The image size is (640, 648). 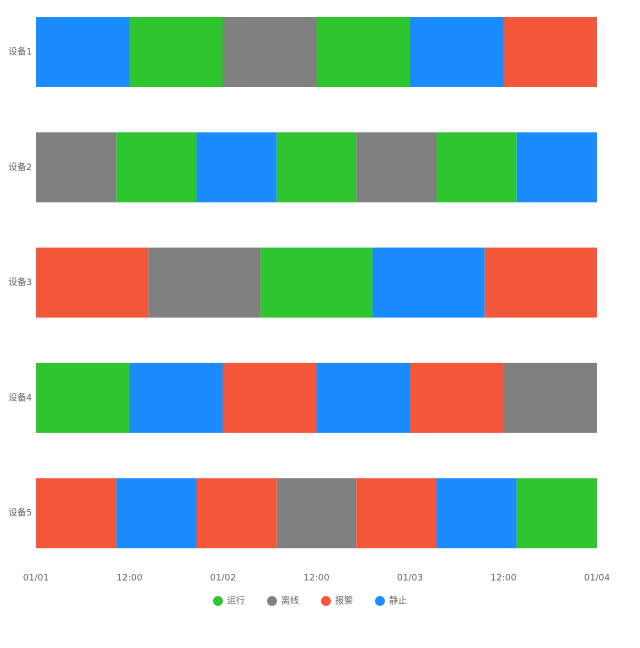 I want to click on row-label: 设备4, so click(x=20, y=397).